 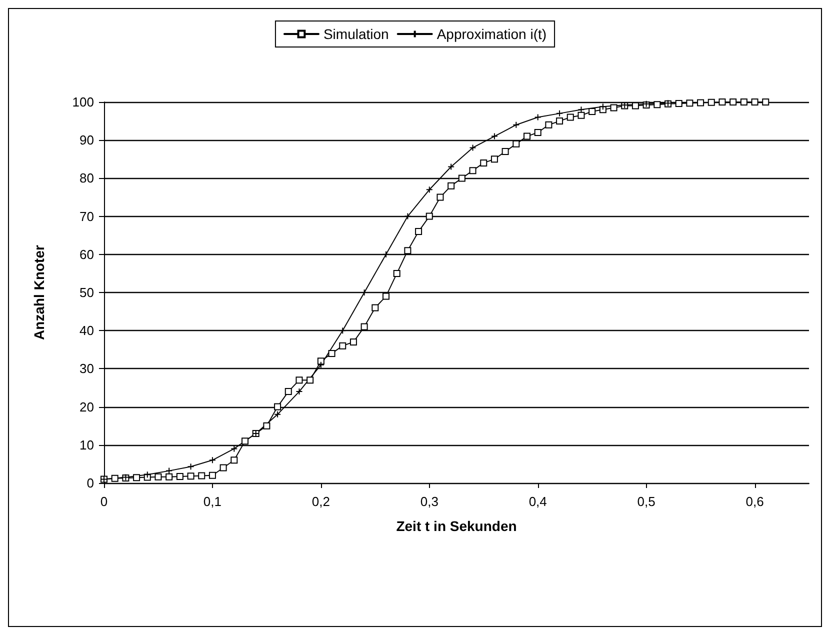 What do you see at coordinates (212, 501) in the screenshot?
I see `x-tick-label: 0,1` at bounding box center [212, 501].